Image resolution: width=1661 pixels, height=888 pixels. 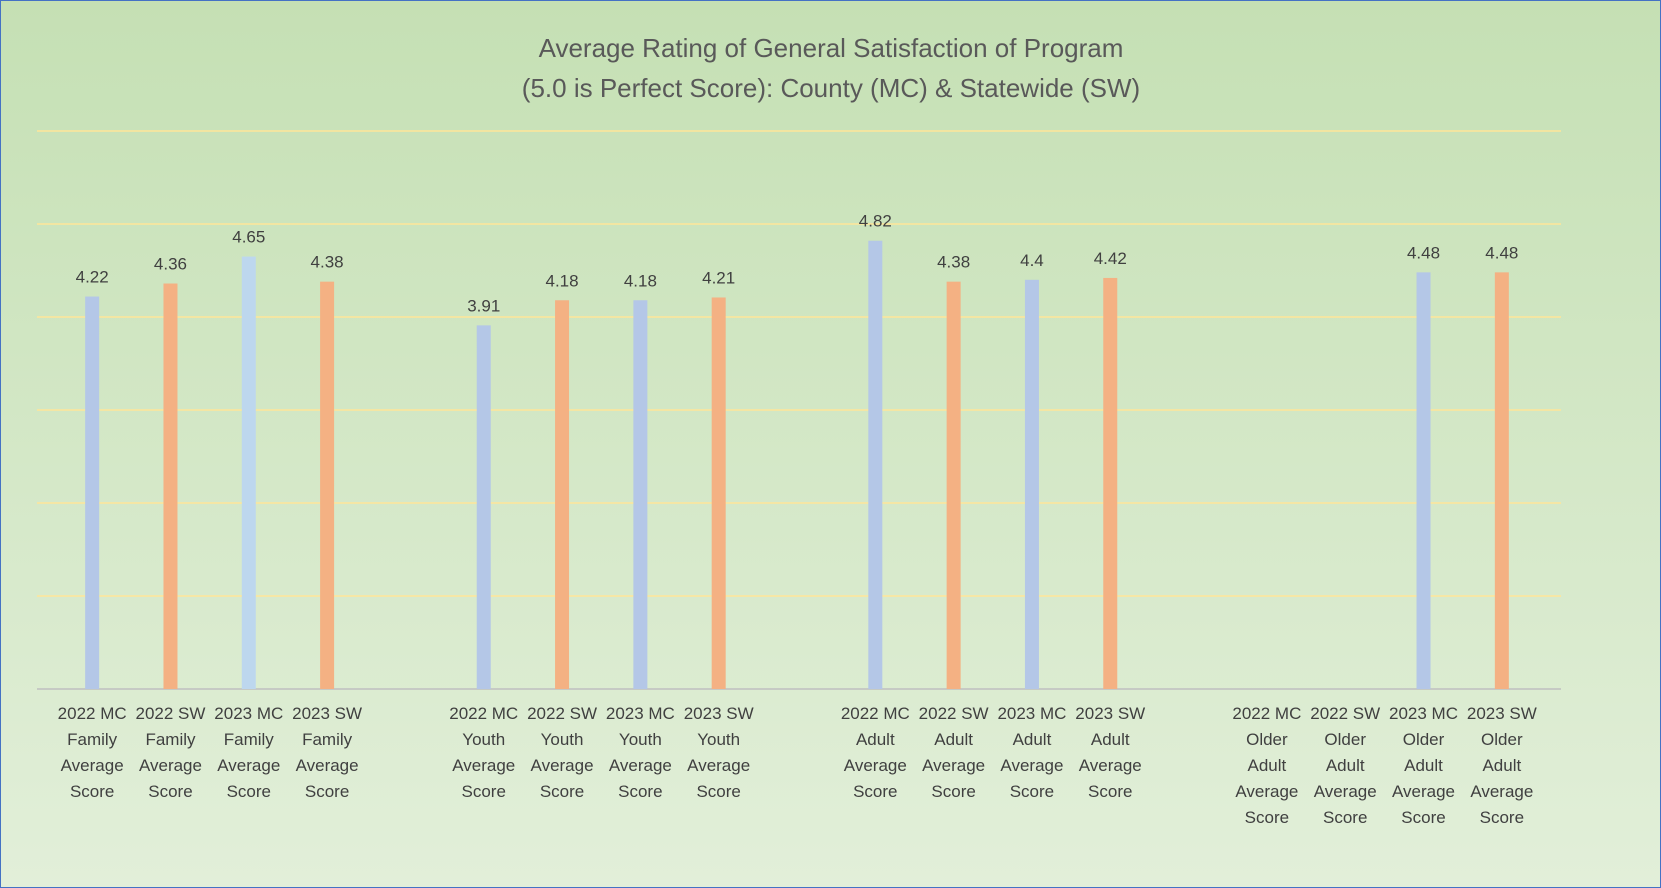 I want to click on data-label: 4.65, so click(x=248, y=237).